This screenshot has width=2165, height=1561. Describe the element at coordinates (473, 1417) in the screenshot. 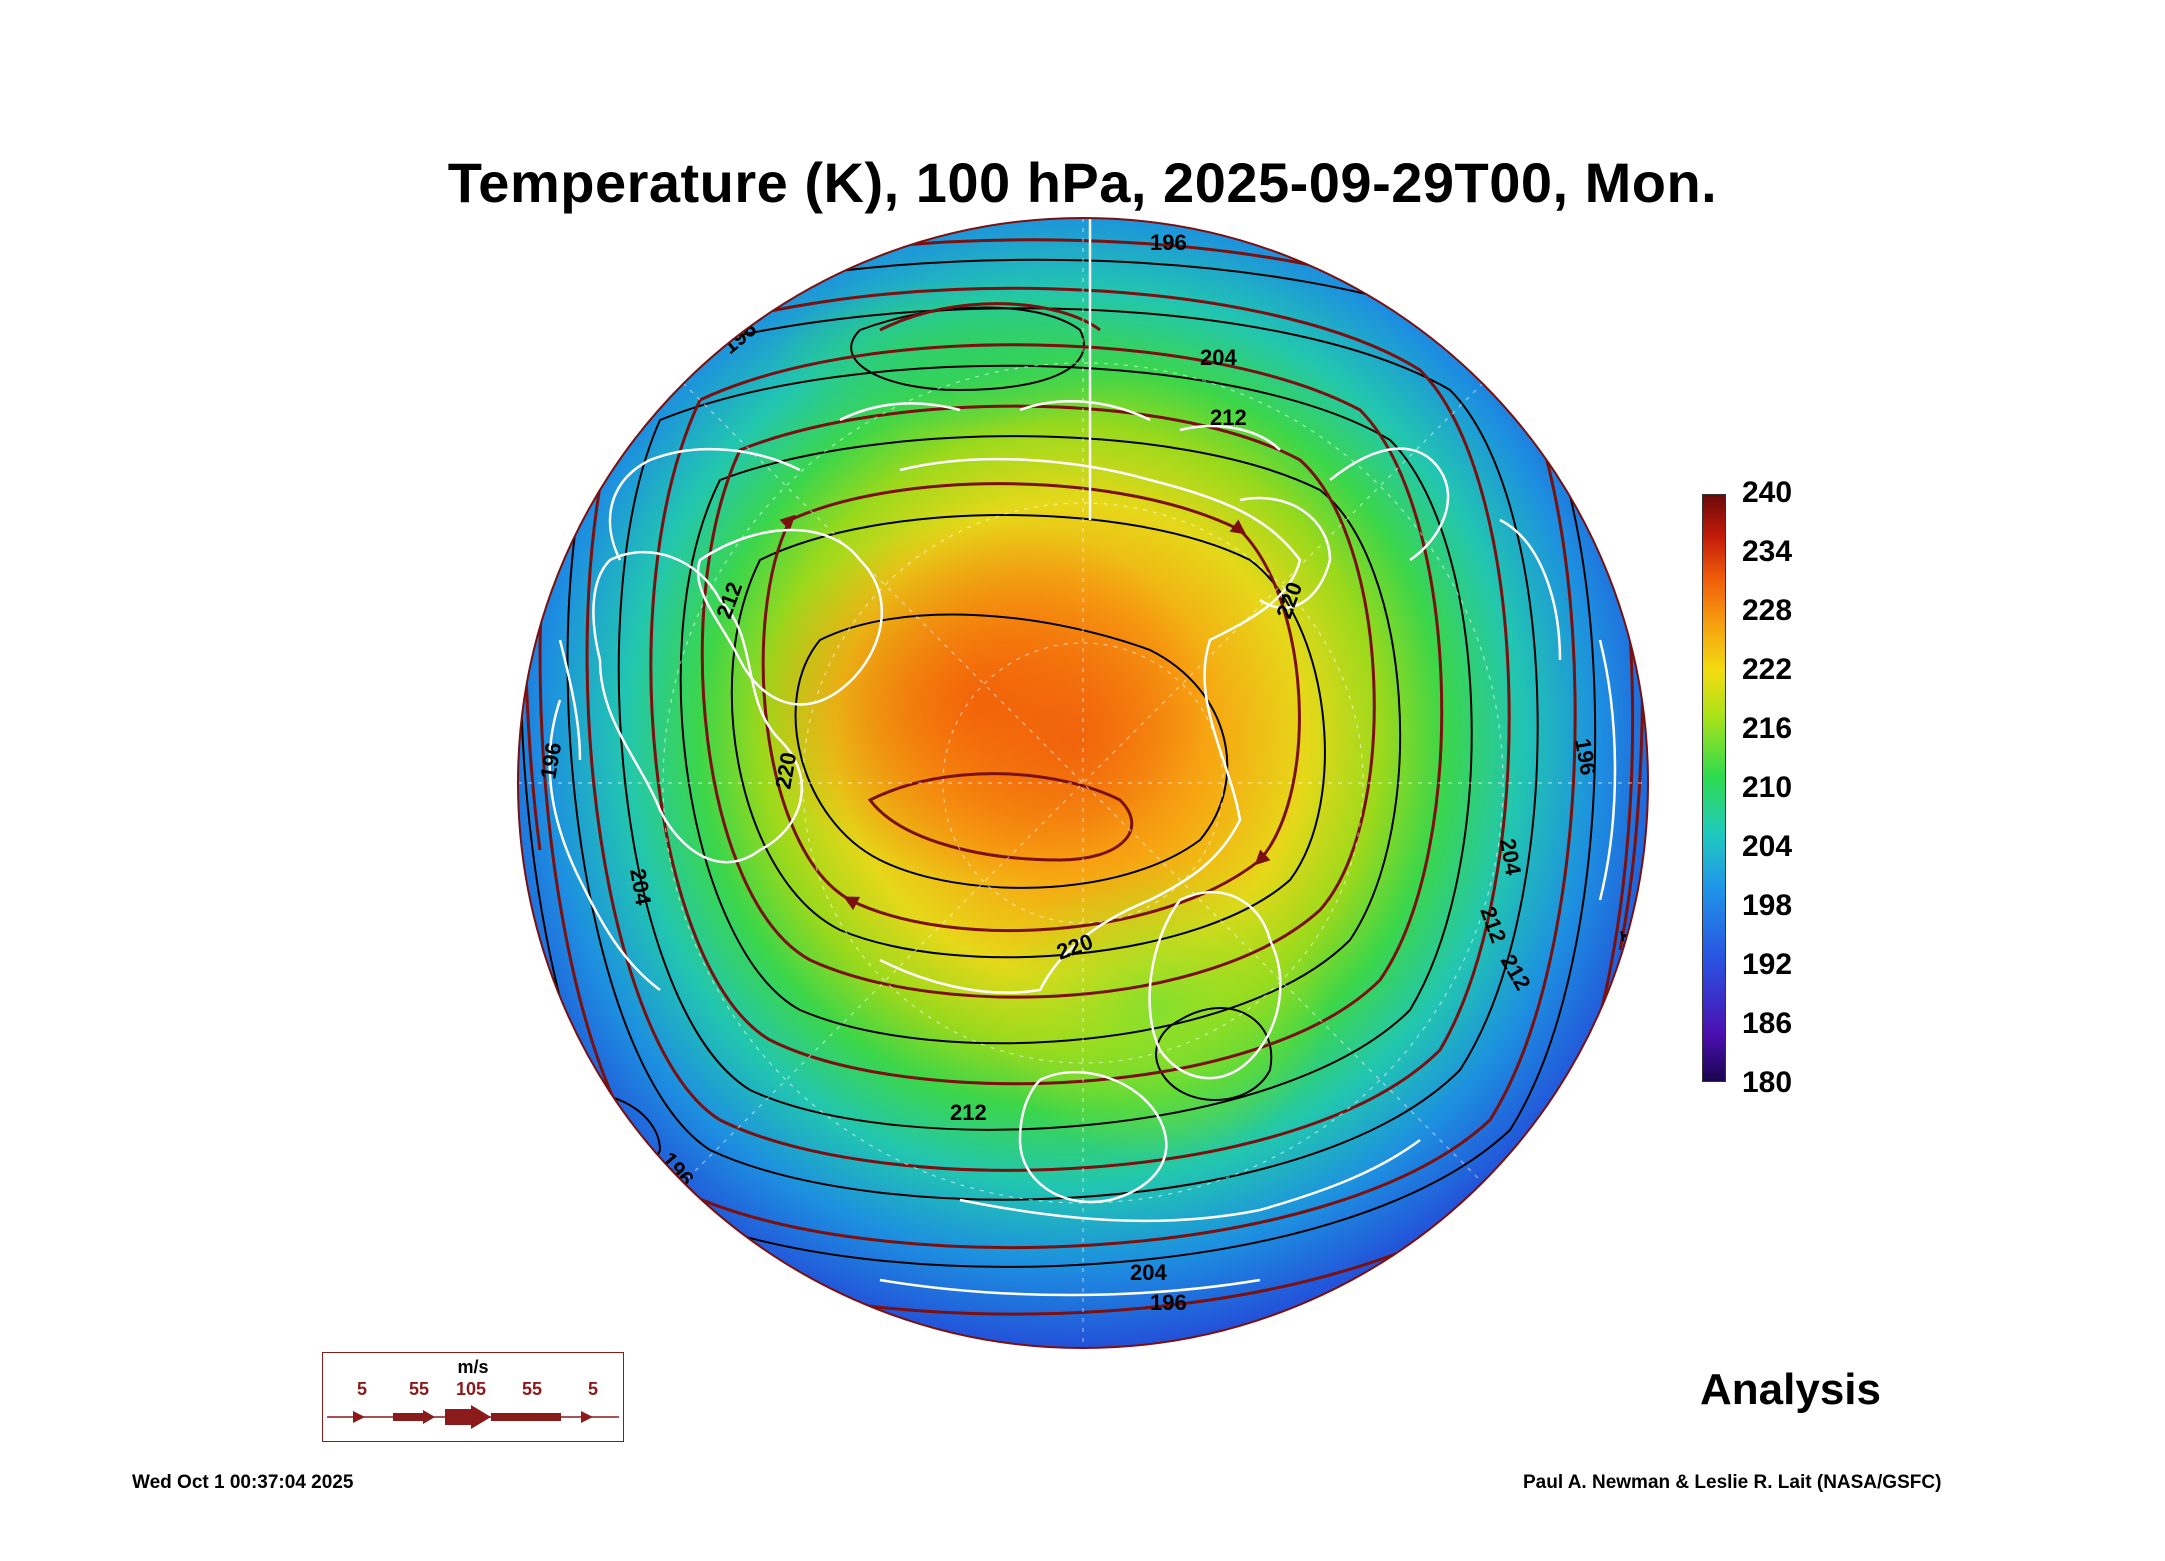

I see `wind-scale-arrows` at that location.